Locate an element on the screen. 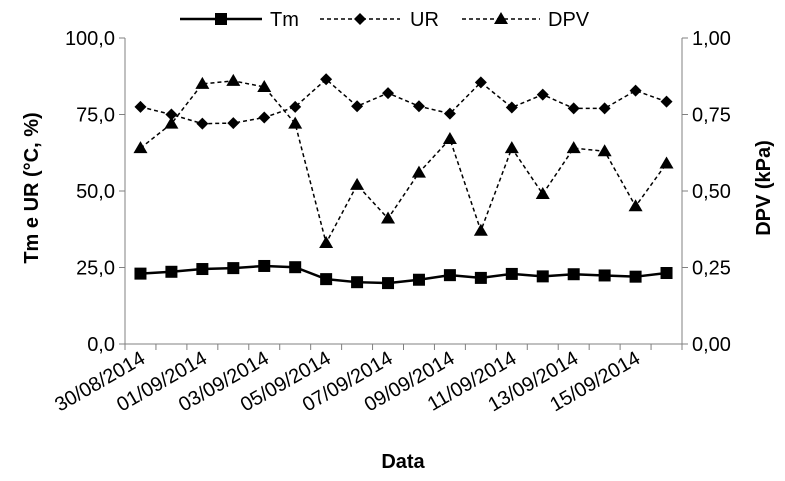 The width and height of the screenshot is (785, 481). y-right-tick-label: 0,25 is located at coordinates (711, 269).